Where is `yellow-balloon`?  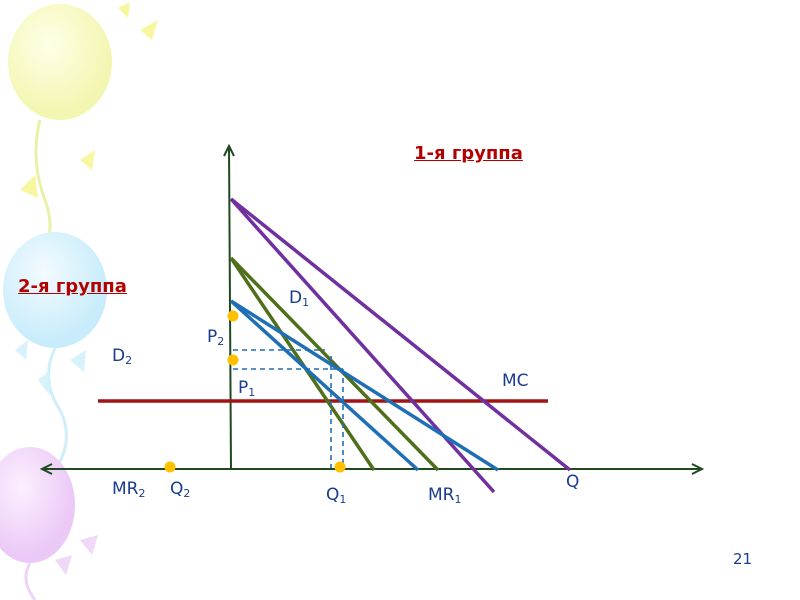 yellow-balloon is located at coordinates (83, 137).